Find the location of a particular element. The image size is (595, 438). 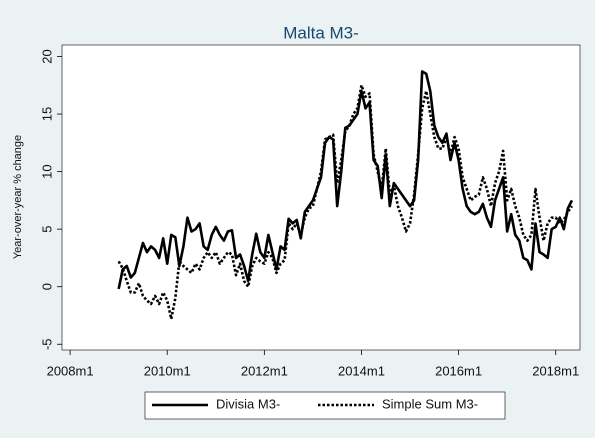

x-tick-label: 2008m1 is located at coordinates (70, 370).